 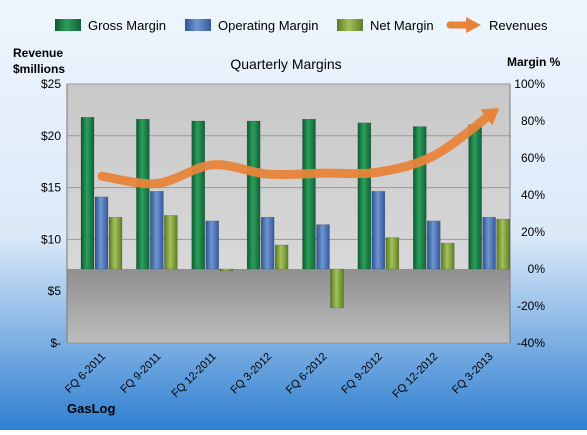 I want to click on legend-swatch-net-margin, so click(x=350, y=25).